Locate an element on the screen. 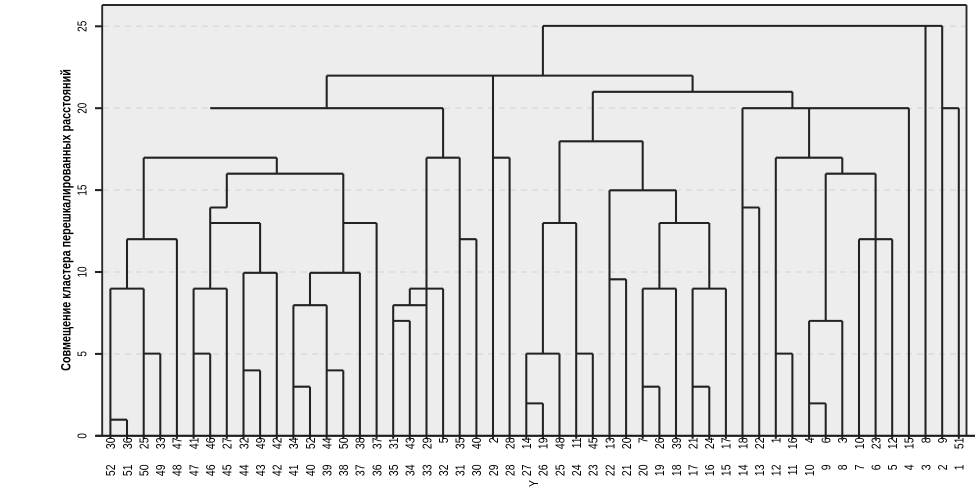 The height and width of the screenshot is (498, 978). svg-text: 41 is located at coordinates (294, 471).